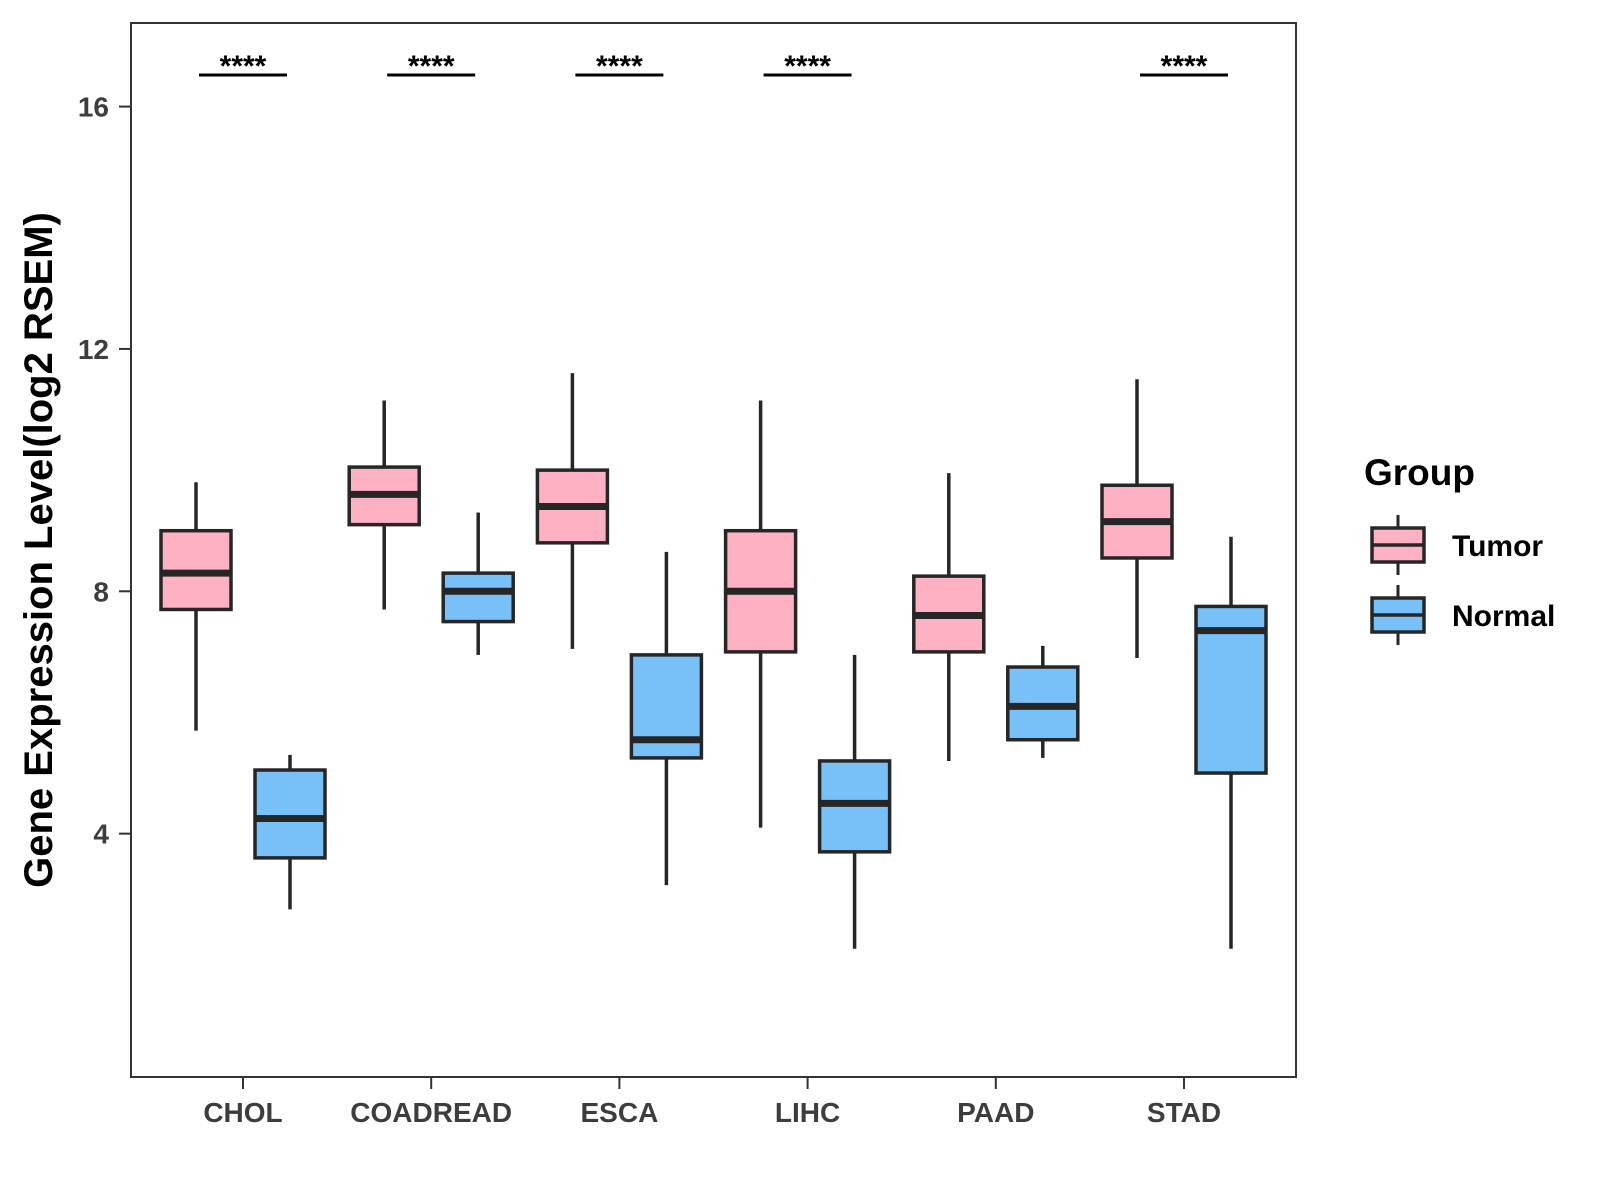 Image resolution: width=1600 pixels, height=1200 pixels. Describe the element at coordinates (949, 617) in the screenshot. I see `box-tumor-paad` at that location.